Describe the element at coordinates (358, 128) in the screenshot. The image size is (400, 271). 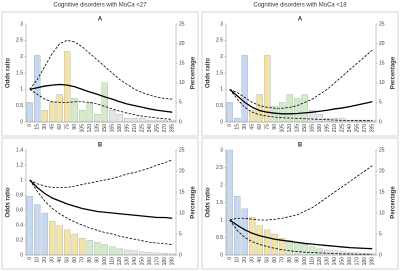
I see `x-tick-label: 255` at that location.